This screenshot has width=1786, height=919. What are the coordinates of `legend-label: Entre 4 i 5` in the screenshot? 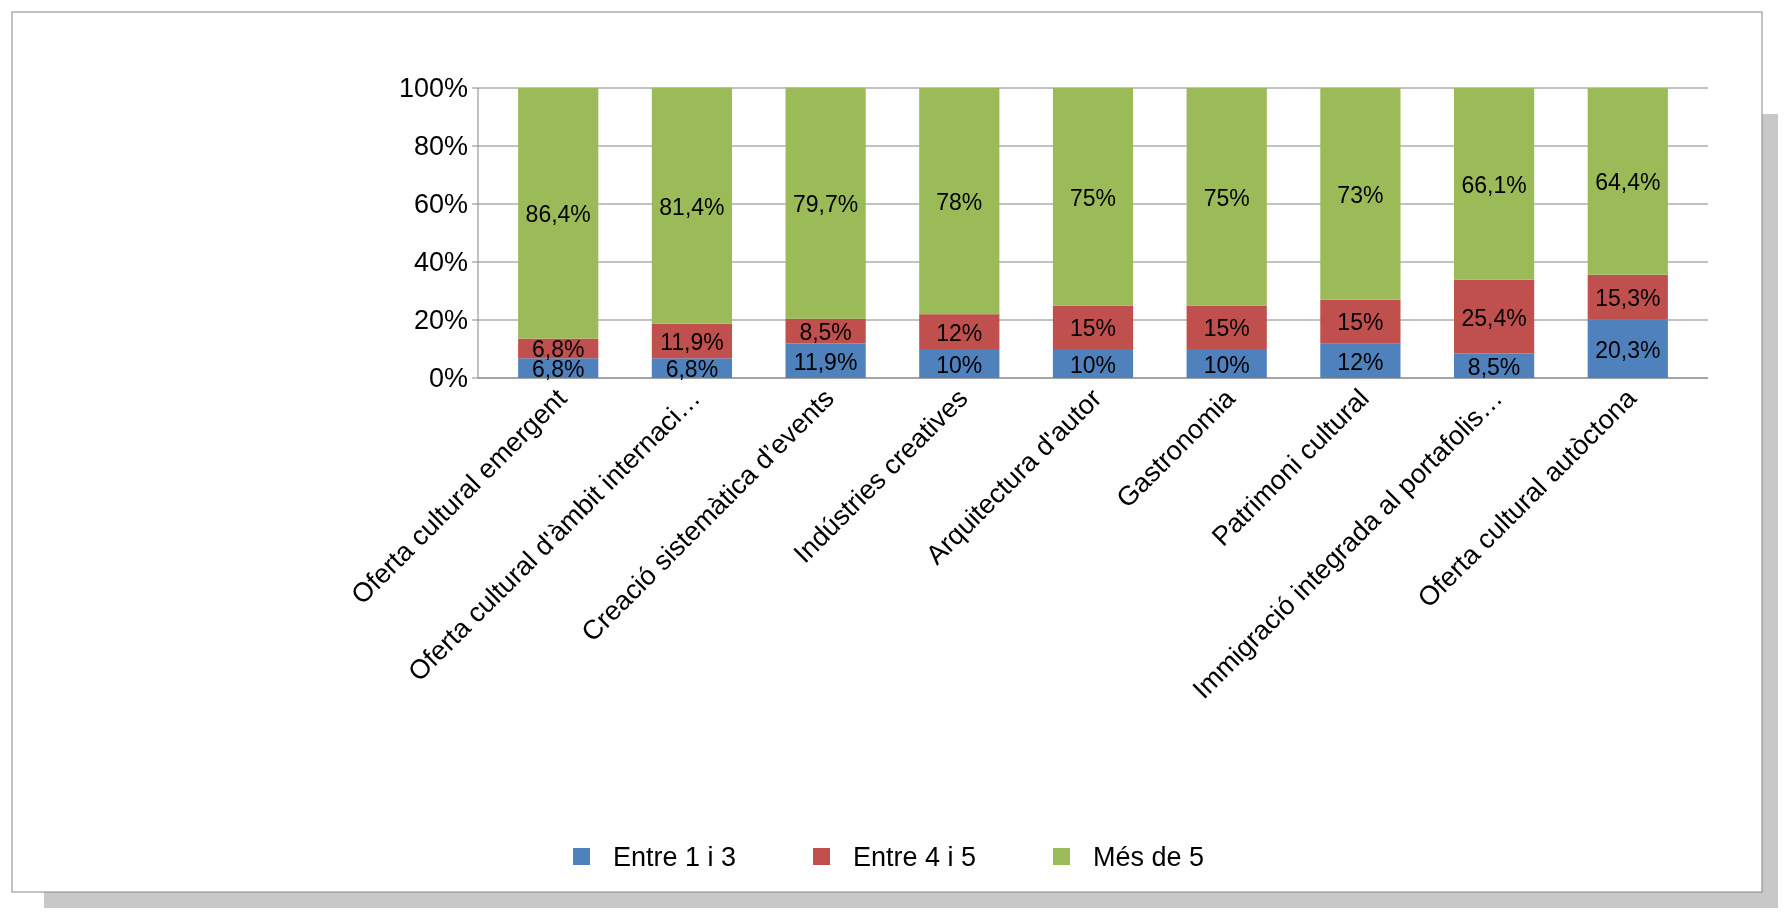 It's located at (915, 857).